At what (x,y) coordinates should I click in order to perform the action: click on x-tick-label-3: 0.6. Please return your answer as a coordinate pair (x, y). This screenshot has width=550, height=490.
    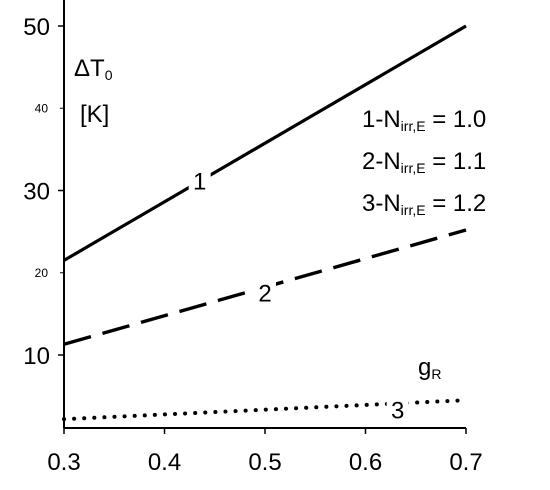
    Looking at the image, I should click on (365, 462).